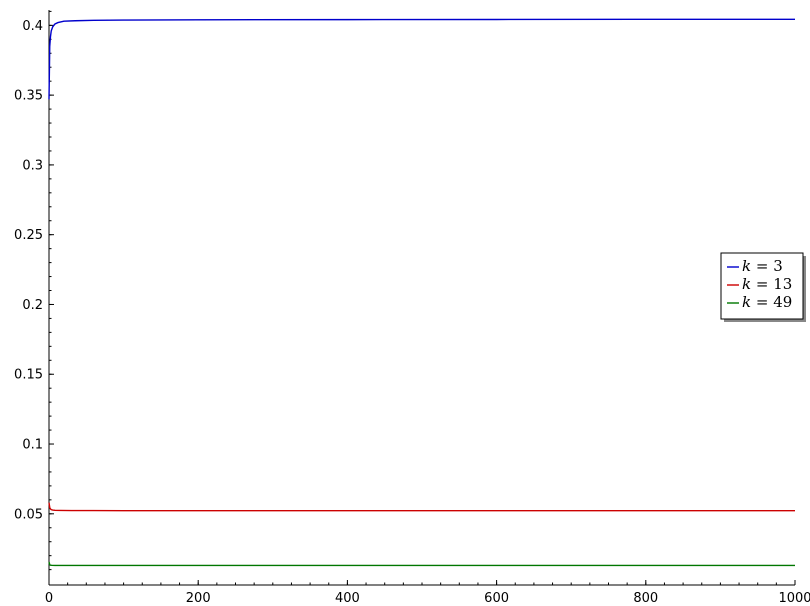 The image size is (810, 606). Describe the element at coordinates (32, 26) in the screenshot. I see `y-tick-label: 0.4` at that location.